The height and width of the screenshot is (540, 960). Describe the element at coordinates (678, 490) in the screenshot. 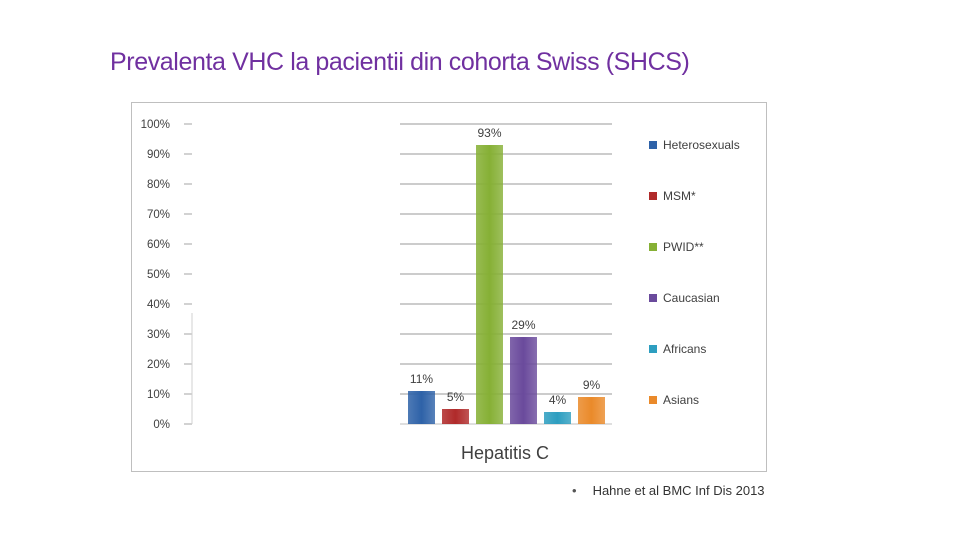

I see `citation-text: Hahne et al BMC Inf Dis 2013` at that location.